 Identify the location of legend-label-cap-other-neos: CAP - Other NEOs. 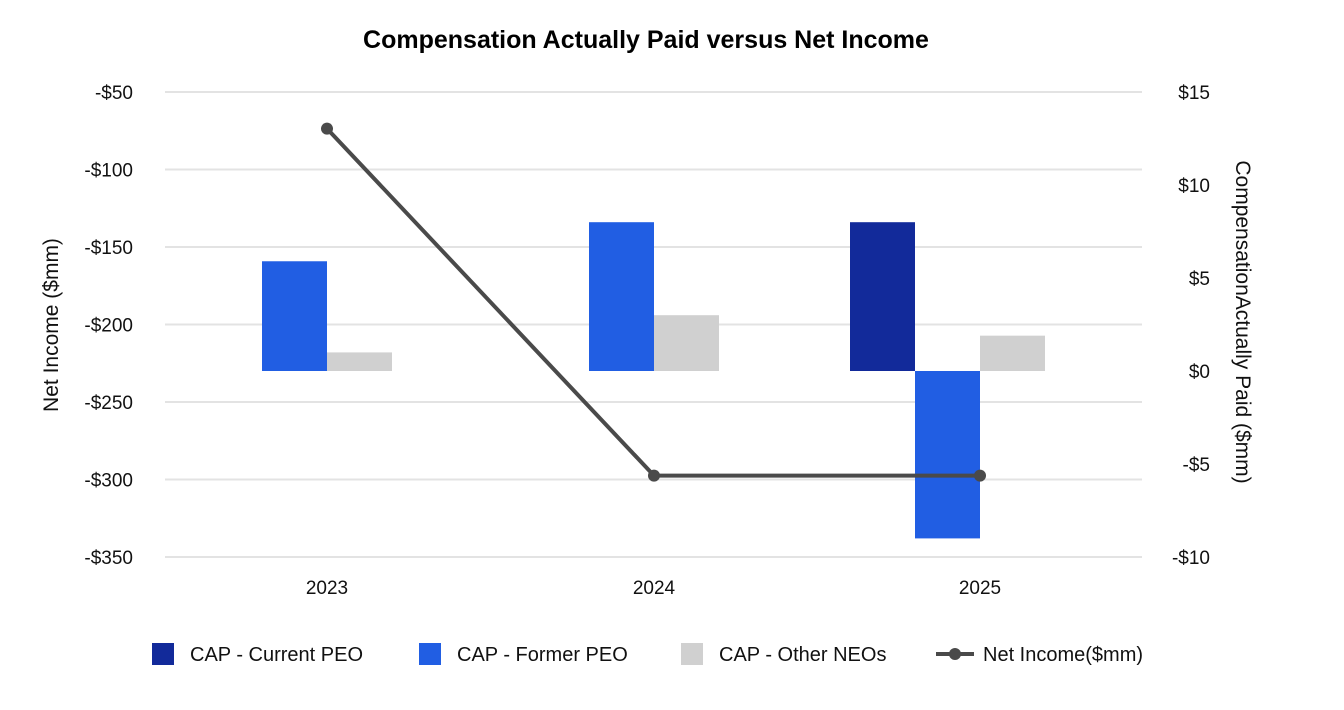
(802, 655).